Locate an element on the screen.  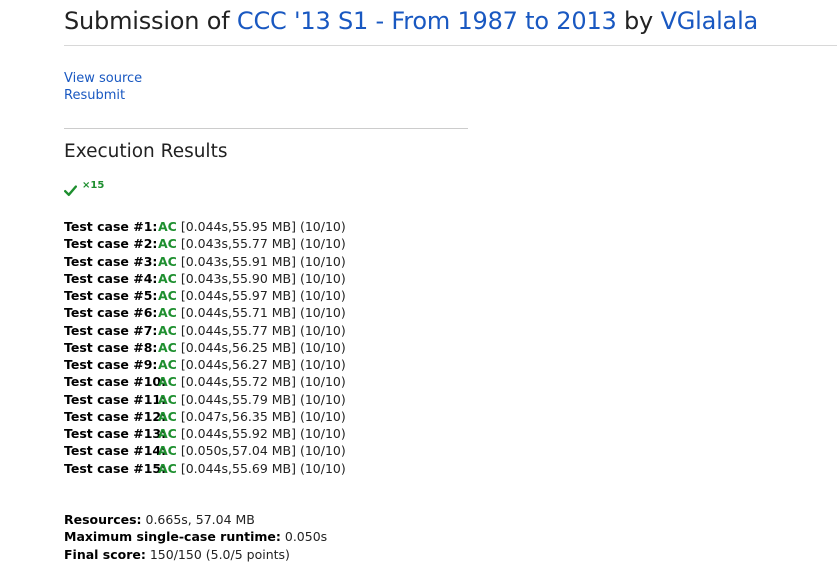
test-case-label: Test case #12: is located at coordinates (115, 416).